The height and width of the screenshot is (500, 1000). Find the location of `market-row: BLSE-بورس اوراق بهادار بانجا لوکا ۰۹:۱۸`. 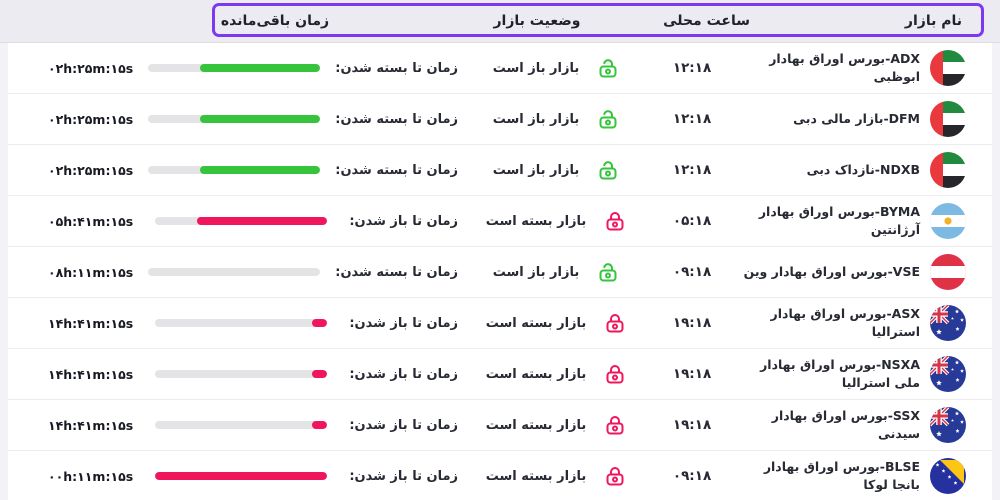

market-row: BLSE-بورس اوراق بهادار بانجا لوکا ۰۹:۱۸ is located at coordinates (500, 475).